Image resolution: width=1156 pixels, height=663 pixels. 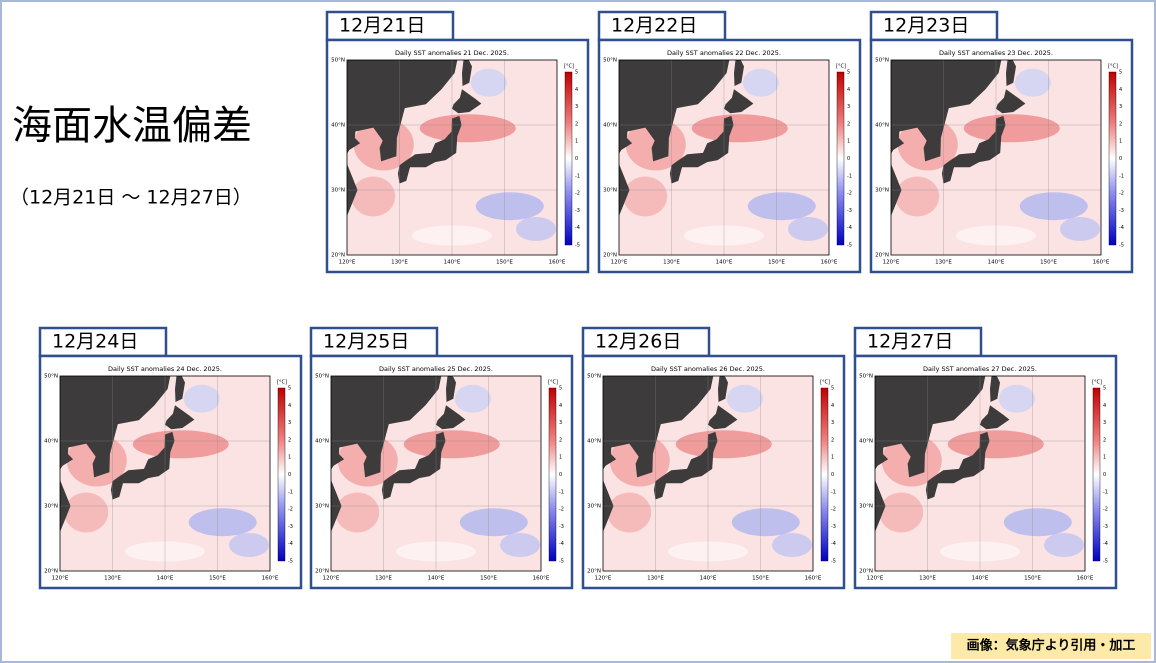 What do you see at coordinates (132, 126) in the screenshot?
I see `page-title: 海面水温偏差` at bounding box center [132, 126].